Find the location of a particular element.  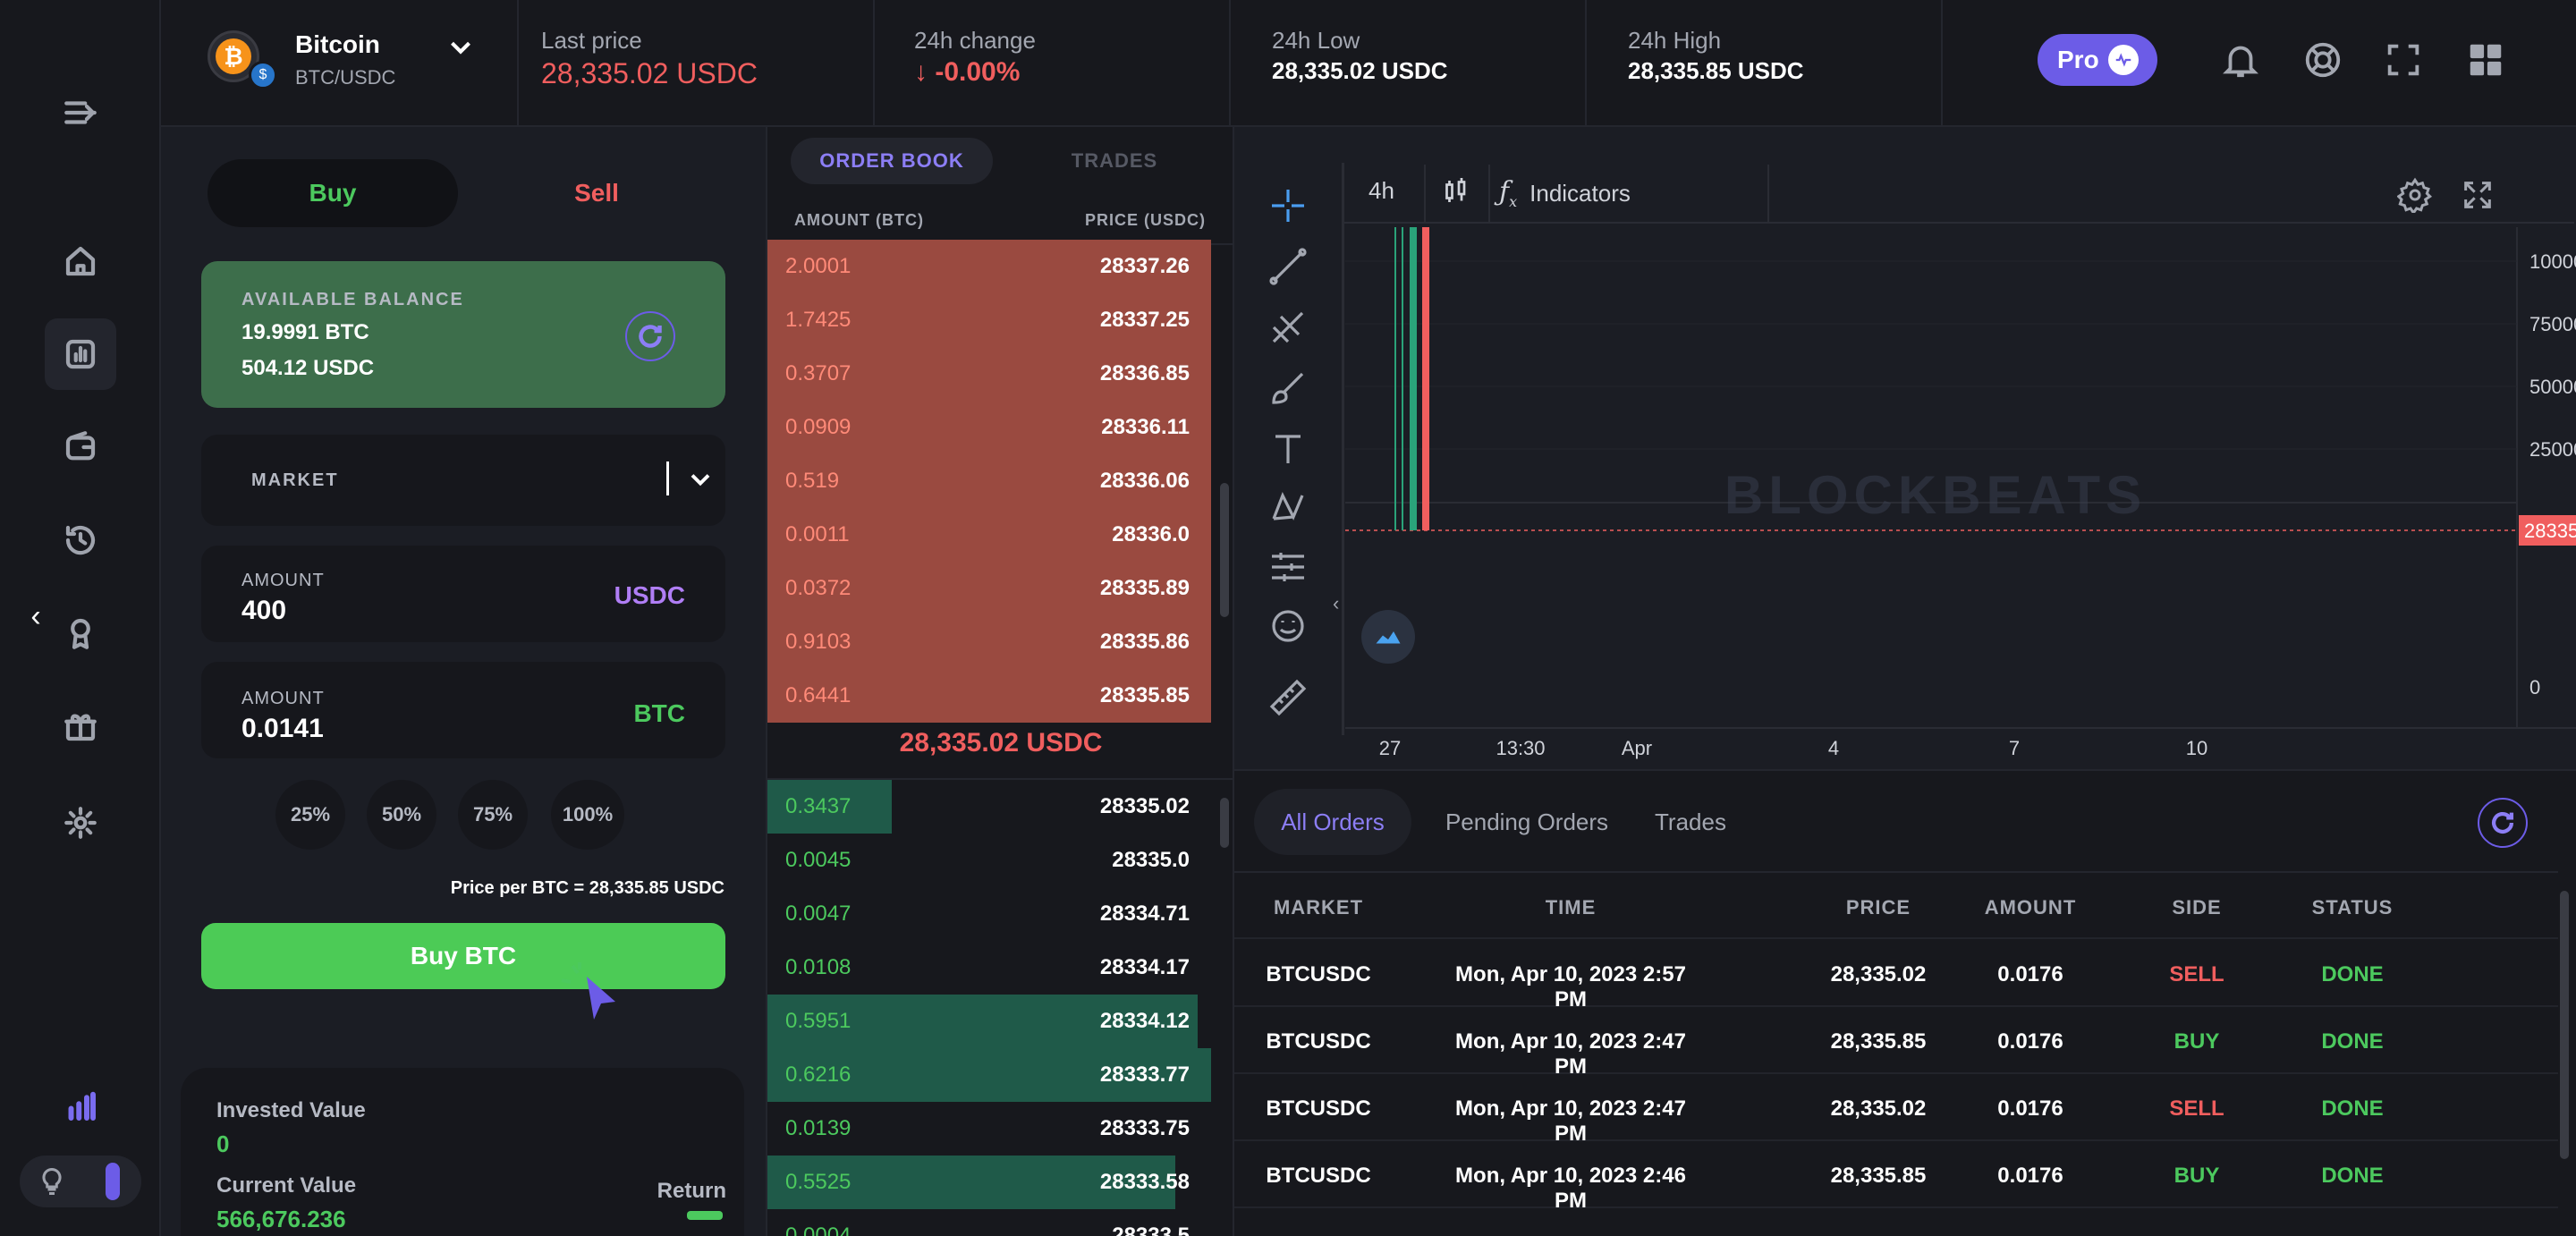

percent-75-button: 75% is located at coordinates (493, 815).